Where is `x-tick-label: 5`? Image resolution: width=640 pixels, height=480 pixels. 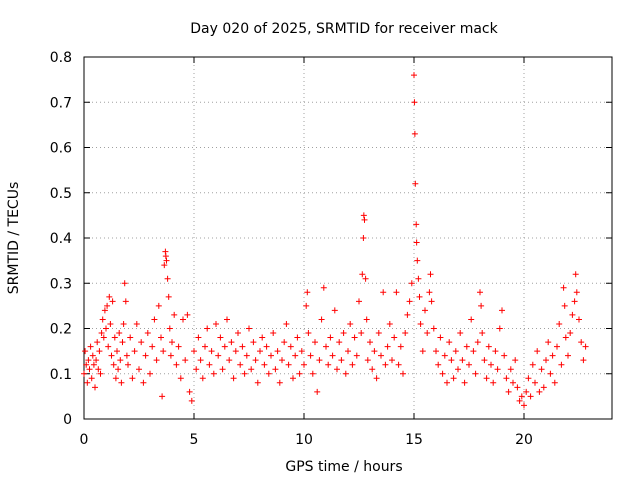 x-tick-label: 5 is located at coordinates (194, 440).